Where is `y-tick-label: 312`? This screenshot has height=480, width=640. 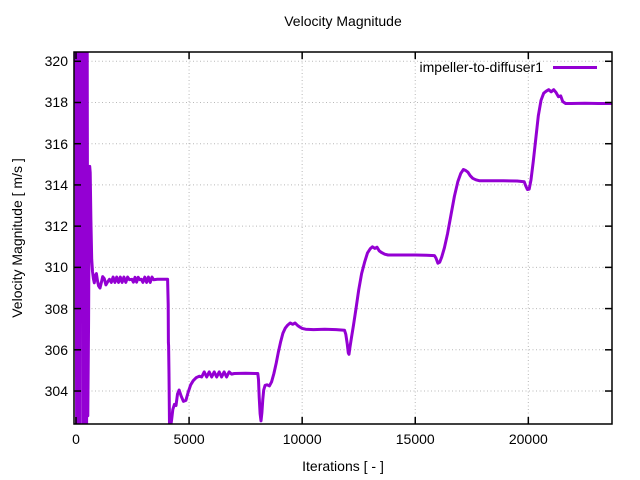 y-tick-label: 312 is located at coordinates (56, 226).